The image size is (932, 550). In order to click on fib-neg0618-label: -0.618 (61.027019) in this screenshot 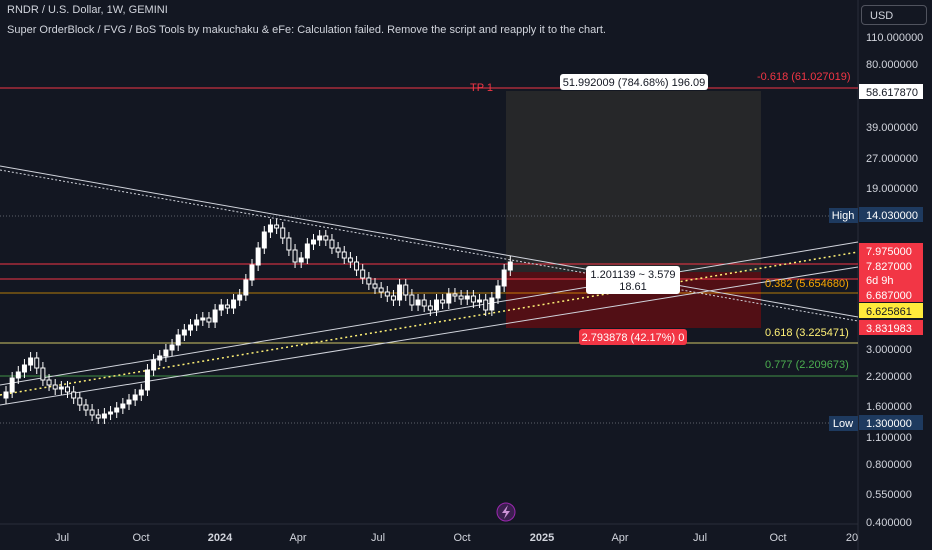, I will do `click(804, 77)`.